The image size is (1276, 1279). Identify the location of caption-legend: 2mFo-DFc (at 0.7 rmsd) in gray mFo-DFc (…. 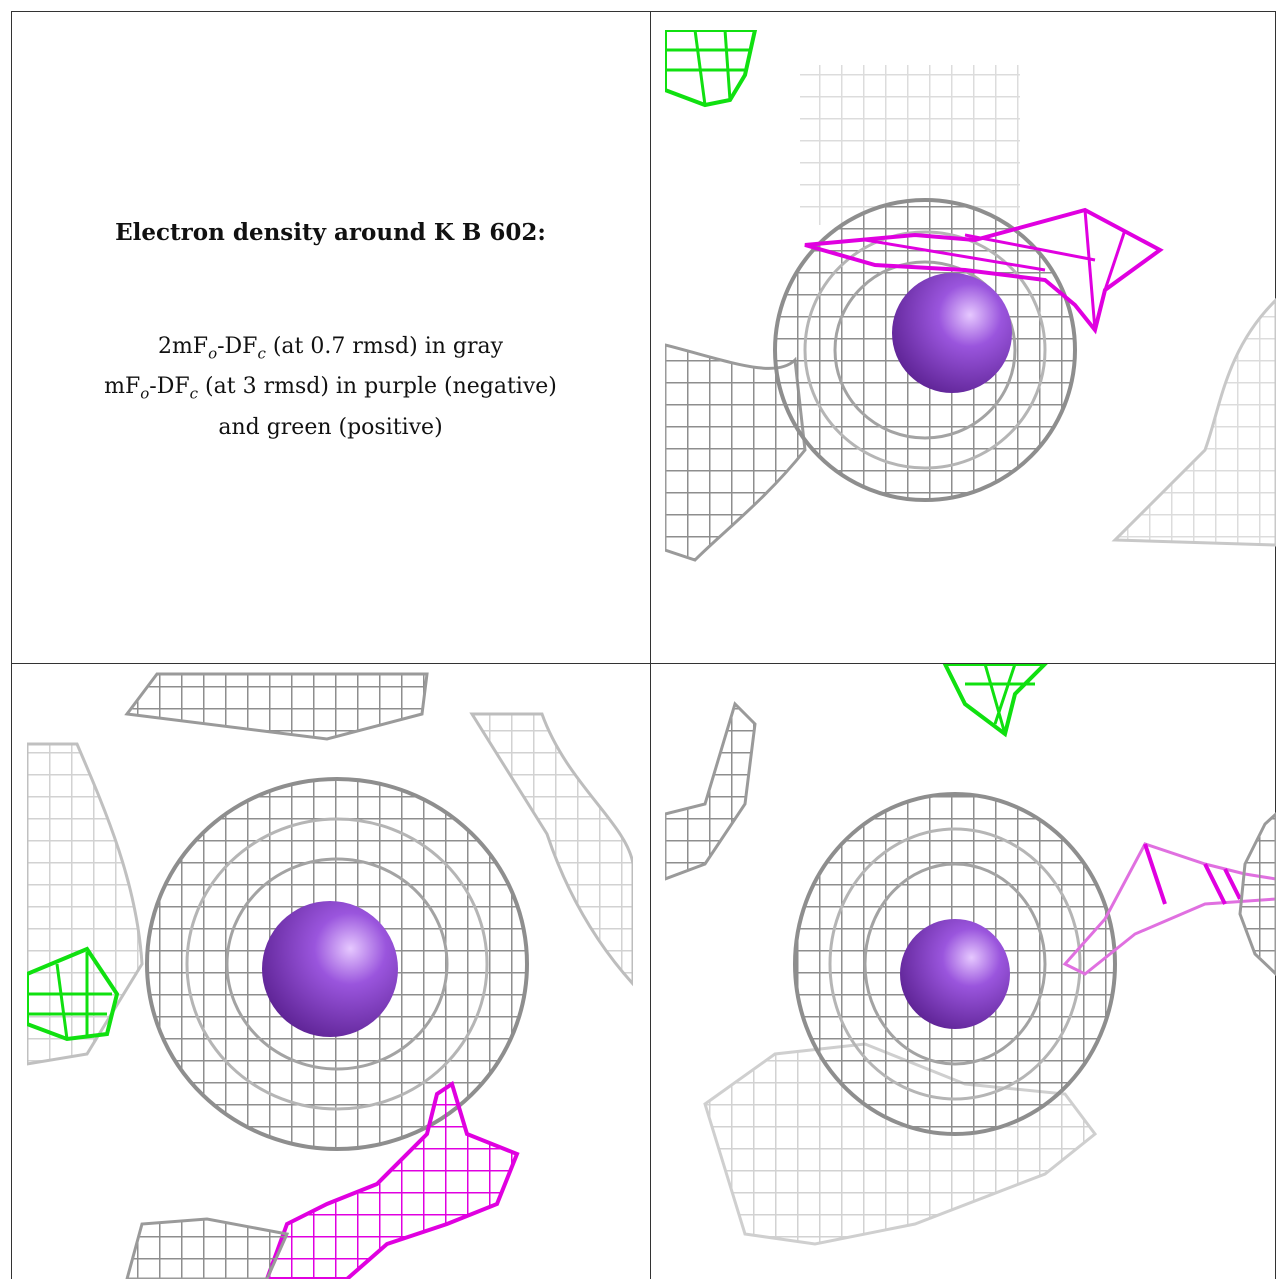
(330, 387).